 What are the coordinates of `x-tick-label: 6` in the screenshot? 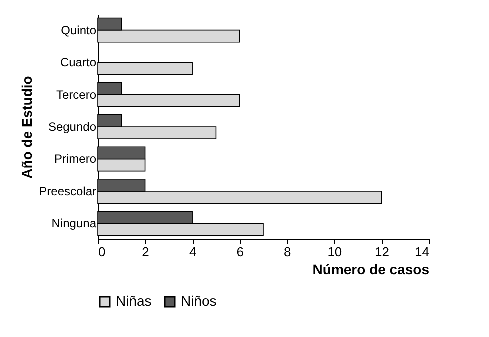 It's located at (240, 252).